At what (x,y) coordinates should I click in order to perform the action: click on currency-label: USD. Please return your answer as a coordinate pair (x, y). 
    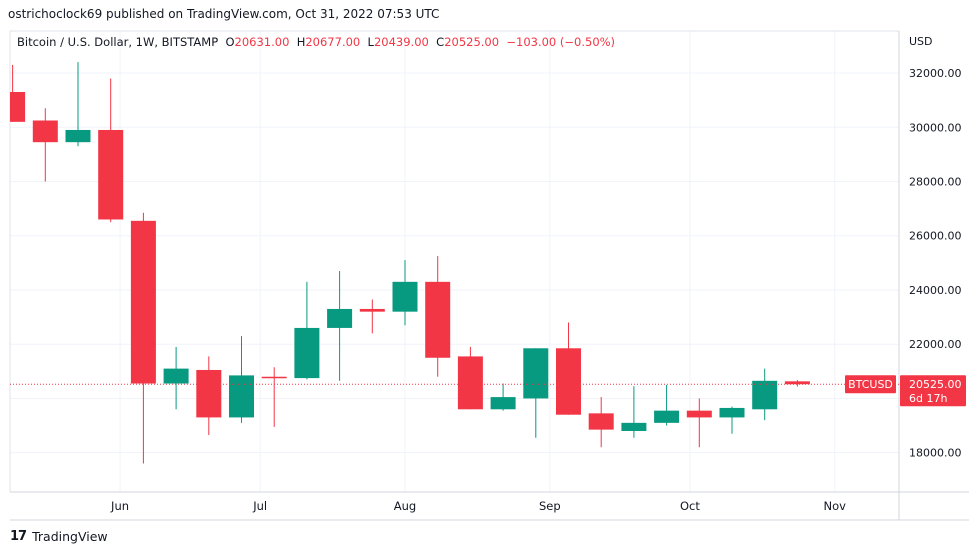
    Looking at the image, I should click on (921, 41).